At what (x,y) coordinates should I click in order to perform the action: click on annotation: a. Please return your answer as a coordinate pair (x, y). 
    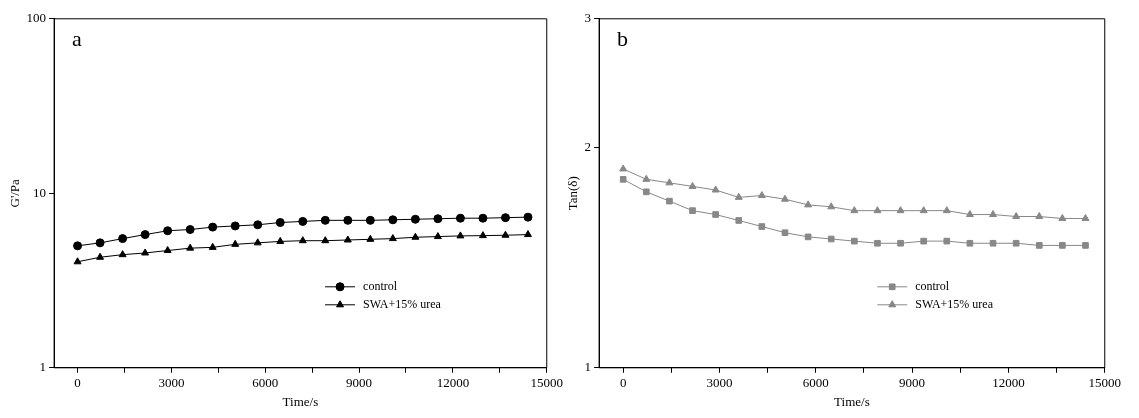
    Looking at the image, I should click on (77, 38).